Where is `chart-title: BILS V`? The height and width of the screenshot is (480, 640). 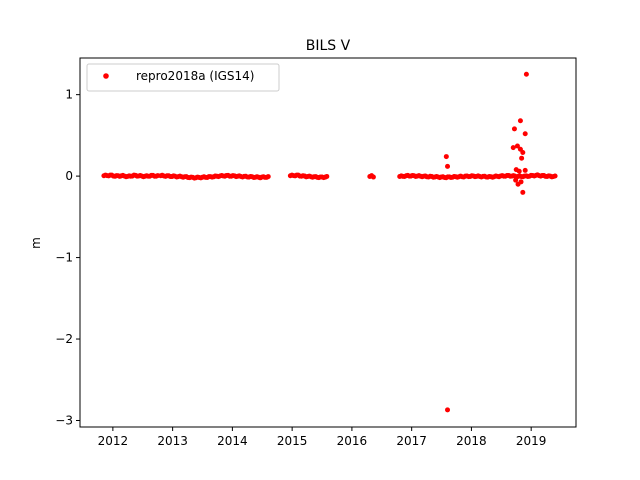 chart-title: BILS V is located at coordinates (328, 46).